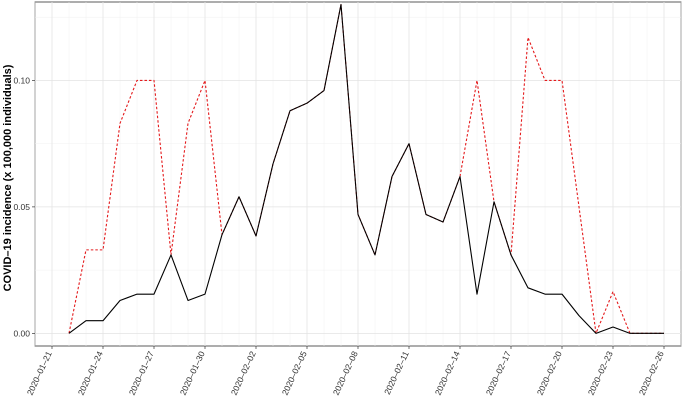  Describe the element at coordinates (21, 333) in the screenshot. I see `y-tick-label: 0.00` at that location.